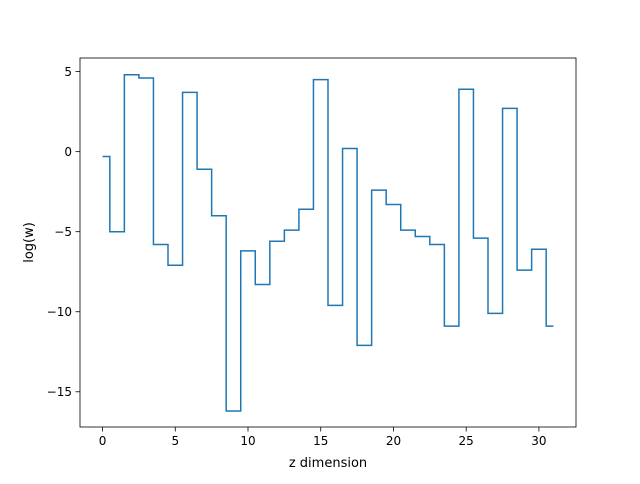 The height and width of the screenshot is (484, 640). Describe the element at coordinates (103, 441) in the screenshot. I see `x-tick-label: 0` at that location.